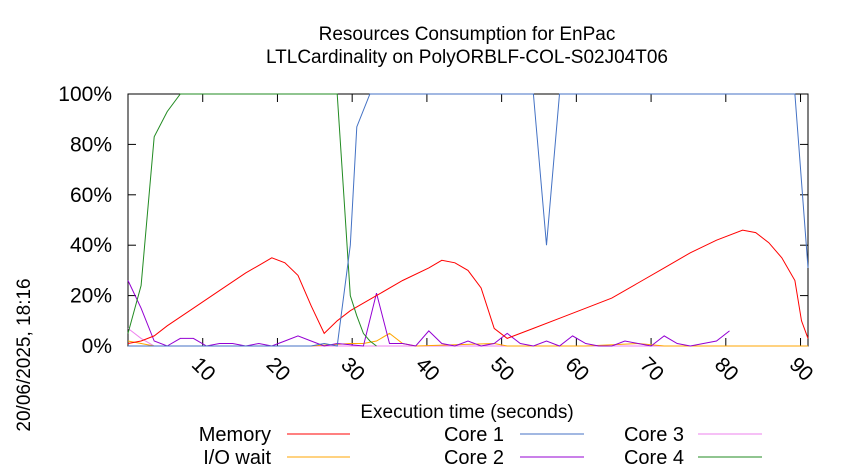 The height and width of the screenshot is (475, 850). Describe the element at coordinates (474, 435) in the screenshot. I see `legend-label: Core 1` at that location.